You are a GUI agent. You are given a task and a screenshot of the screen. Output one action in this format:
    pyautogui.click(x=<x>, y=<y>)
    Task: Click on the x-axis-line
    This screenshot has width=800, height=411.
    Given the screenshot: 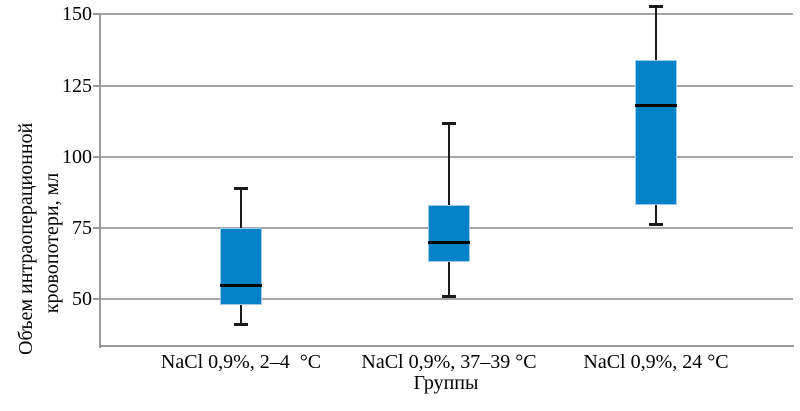 What is the action you would take?
    pyautogui.click(x=446, y=346)
    